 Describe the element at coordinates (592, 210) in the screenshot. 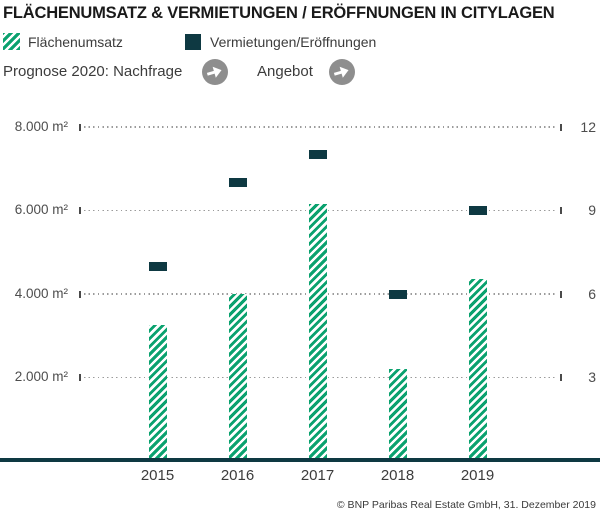

I see `y-axis-label-right: 9` at that location.